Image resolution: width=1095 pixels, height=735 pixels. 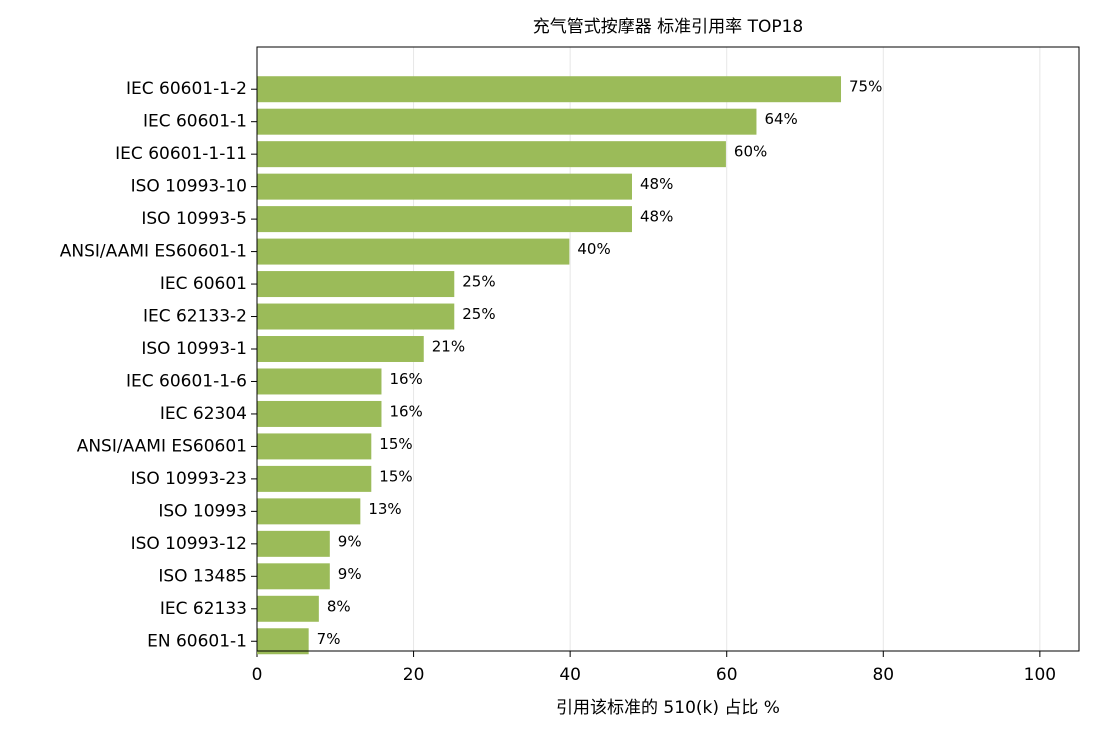 What do you see at coordinates (727, 675) in the screenshot?
I see `x-tick-label: 60` at bounding box center [727, 675].